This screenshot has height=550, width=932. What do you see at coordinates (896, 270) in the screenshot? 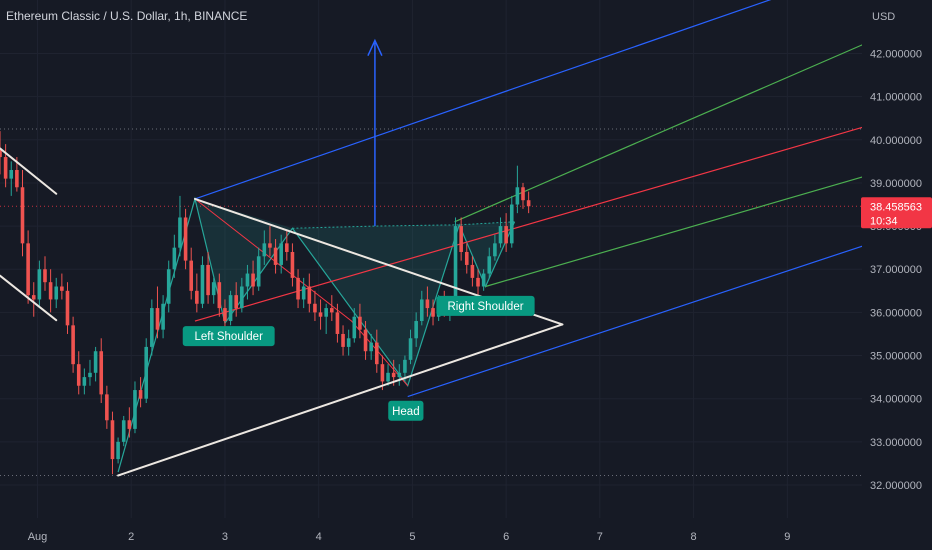
I see `price-tick-label: 37.000000` at bounding box center [896, 270].